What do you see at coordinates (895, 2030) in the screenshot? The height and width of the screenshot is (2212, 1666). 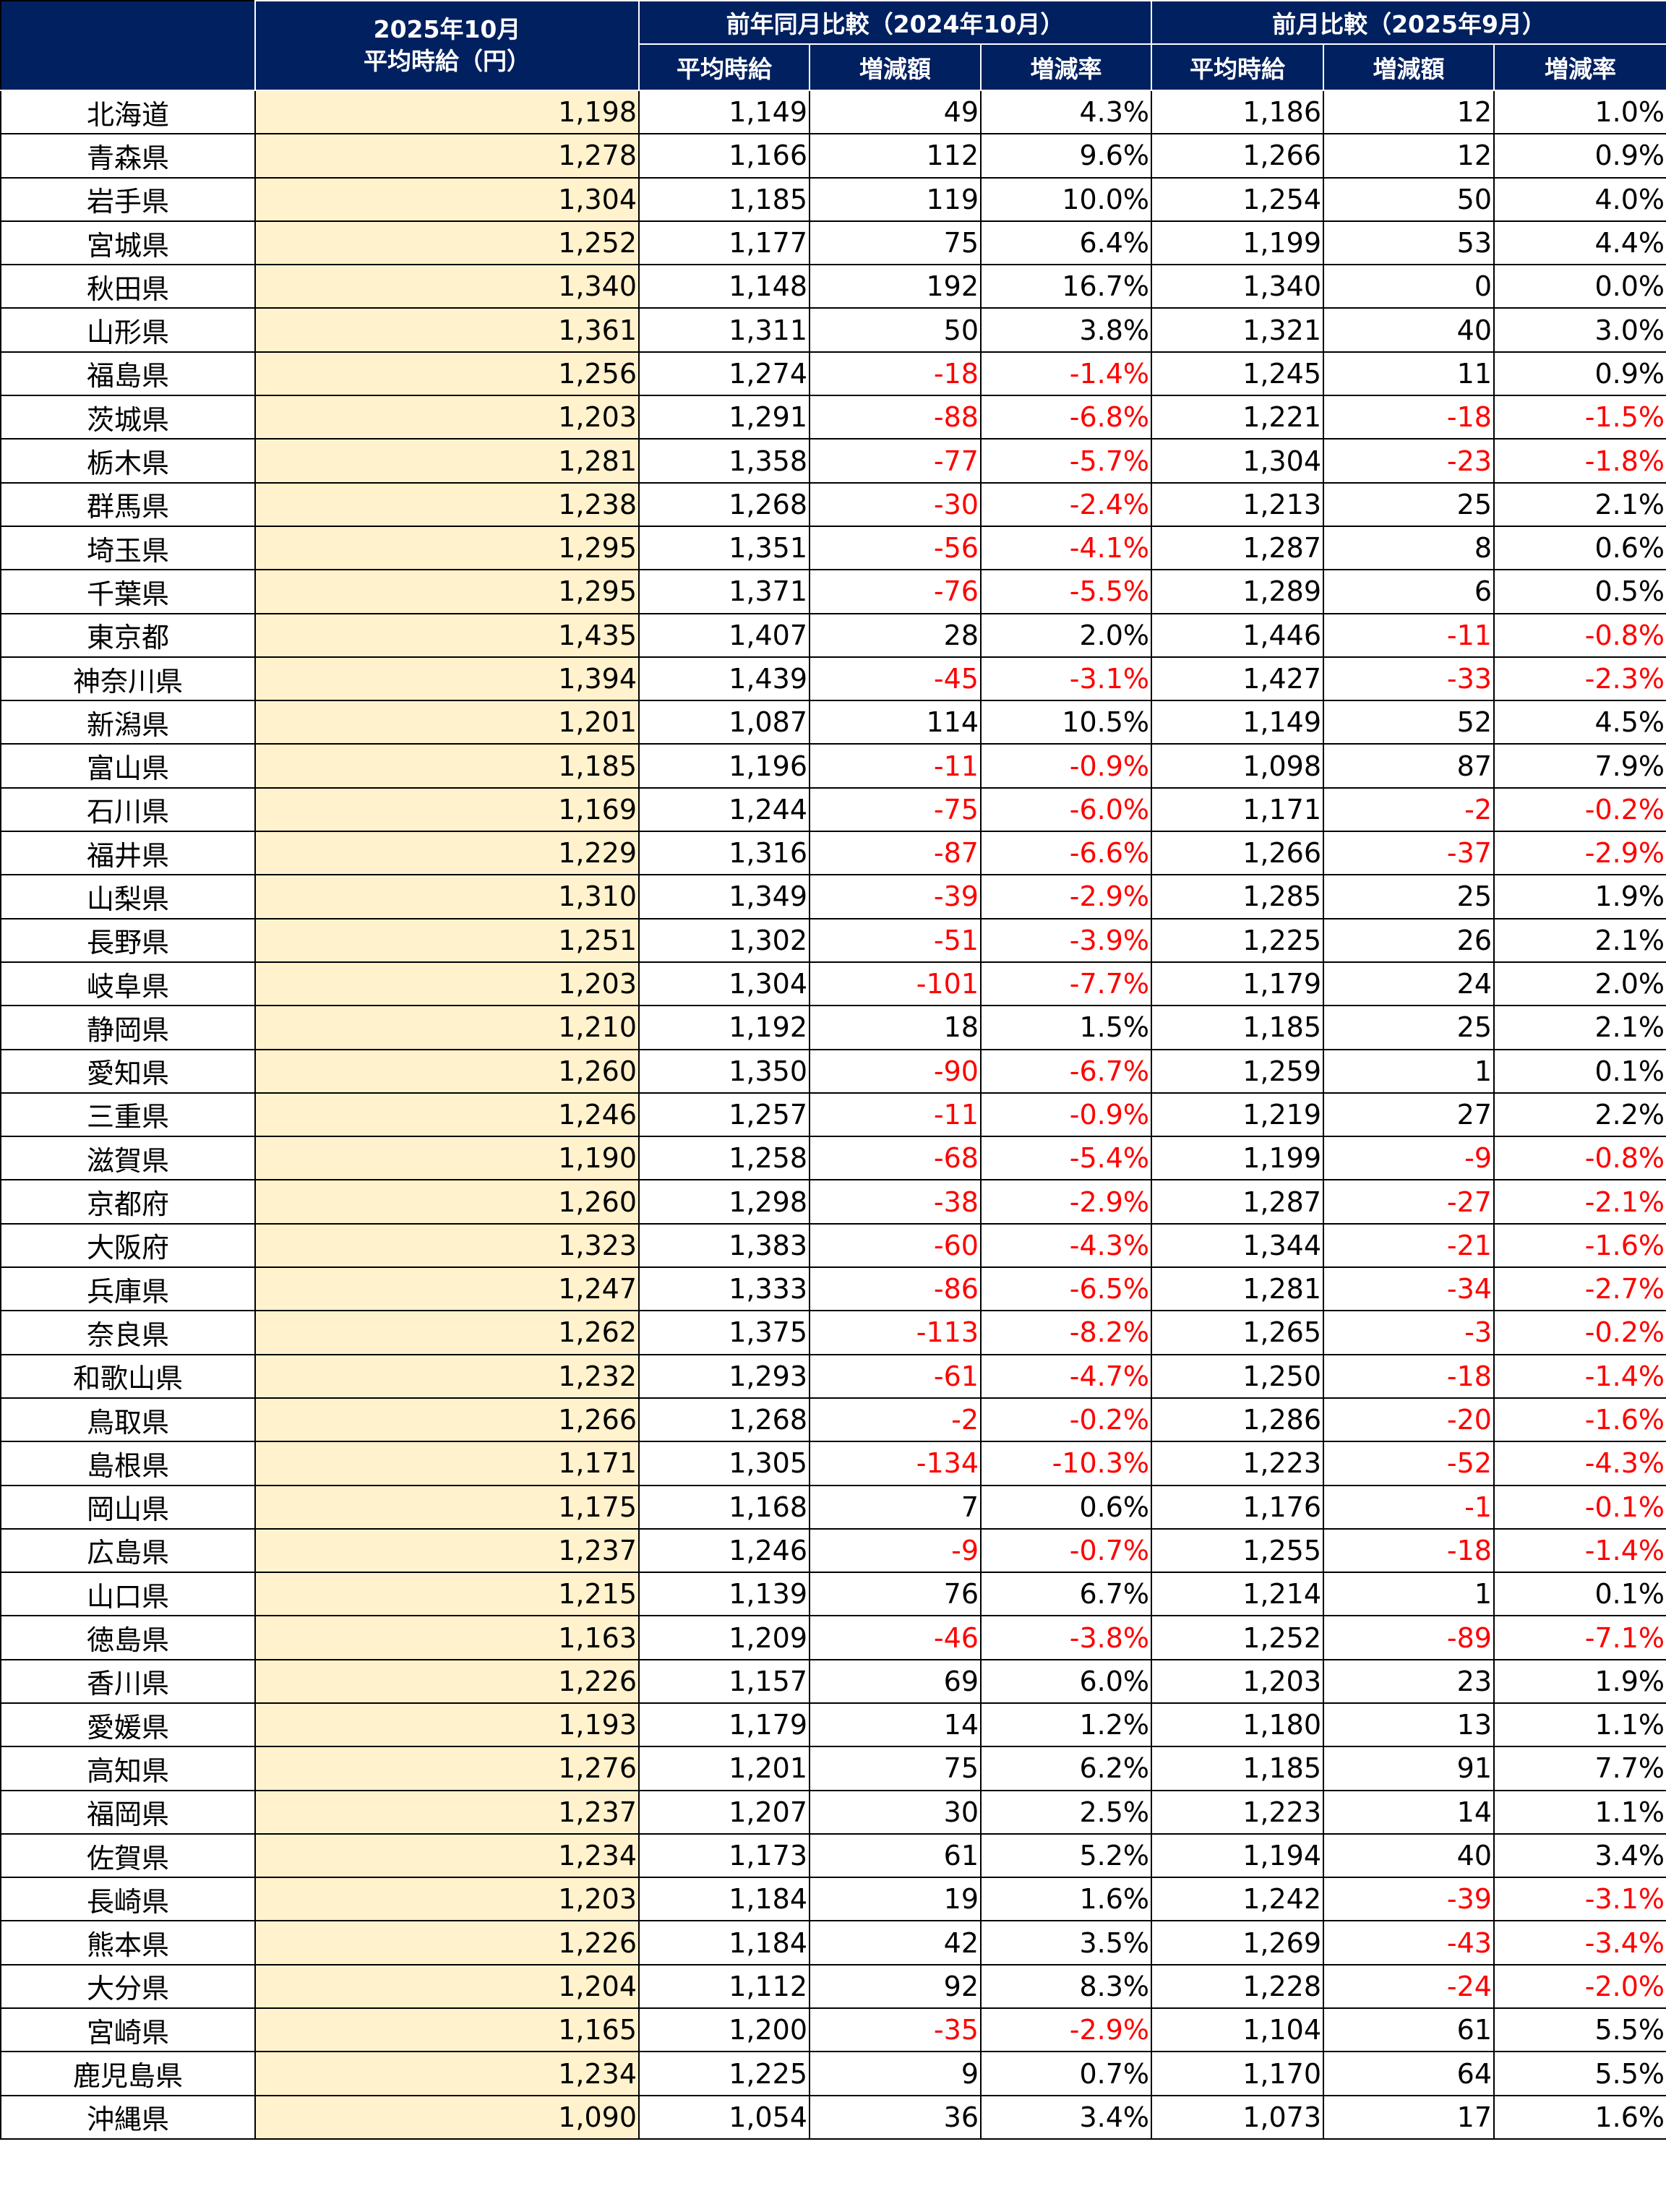 I see `cell-yoy-diff: -35` at bounding box center [895, 2030].